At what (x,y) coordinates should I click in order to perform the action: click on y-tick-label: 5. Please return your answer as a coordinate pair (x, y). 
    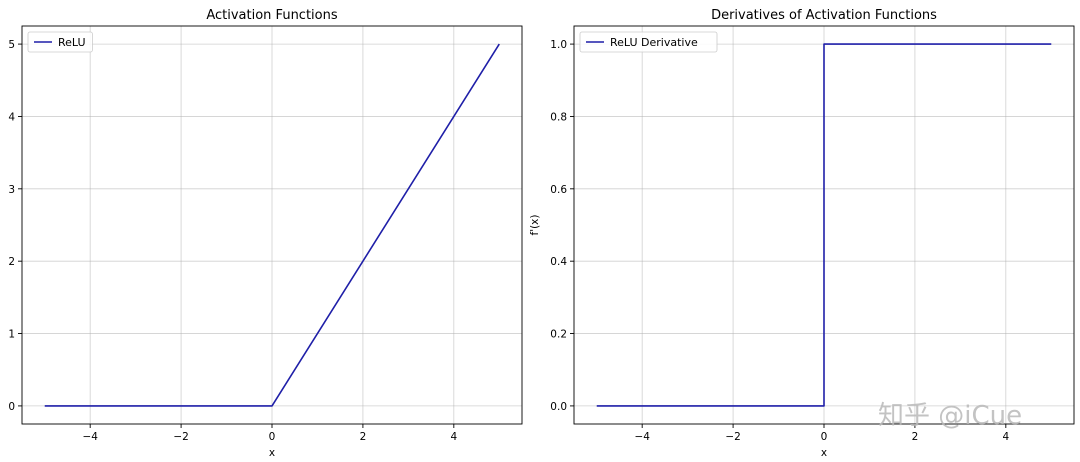
    Looking at the image, I should click on (11, 45).